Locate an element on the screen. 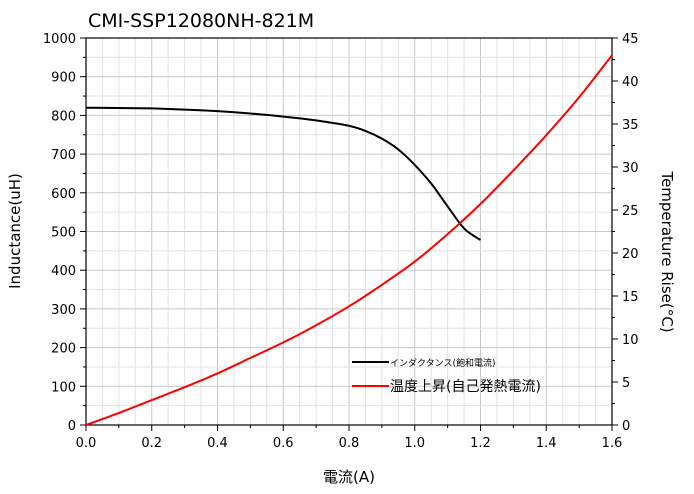  y-tick-label: 500 is located at coordinates (63, 233).